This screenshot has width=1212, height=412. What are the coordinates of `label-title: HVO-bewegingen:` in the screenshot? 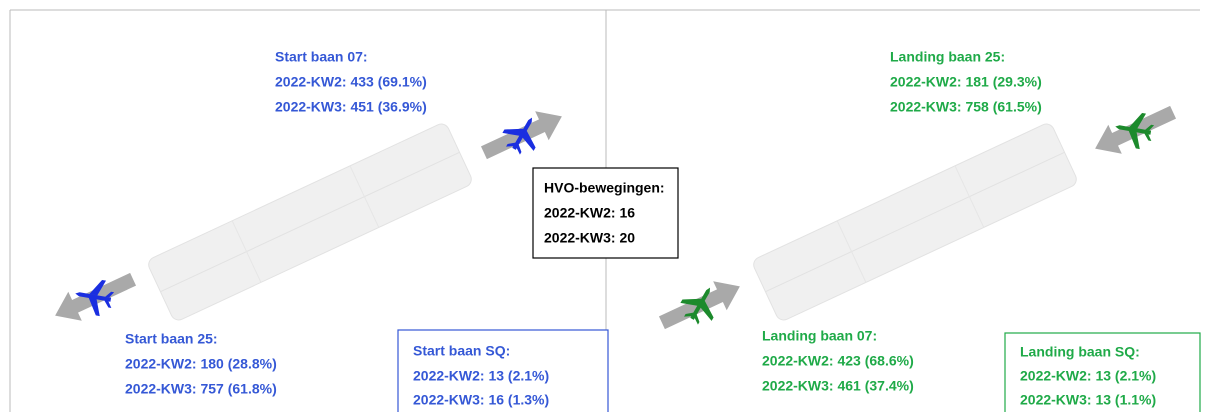 It's located at (604, 188).